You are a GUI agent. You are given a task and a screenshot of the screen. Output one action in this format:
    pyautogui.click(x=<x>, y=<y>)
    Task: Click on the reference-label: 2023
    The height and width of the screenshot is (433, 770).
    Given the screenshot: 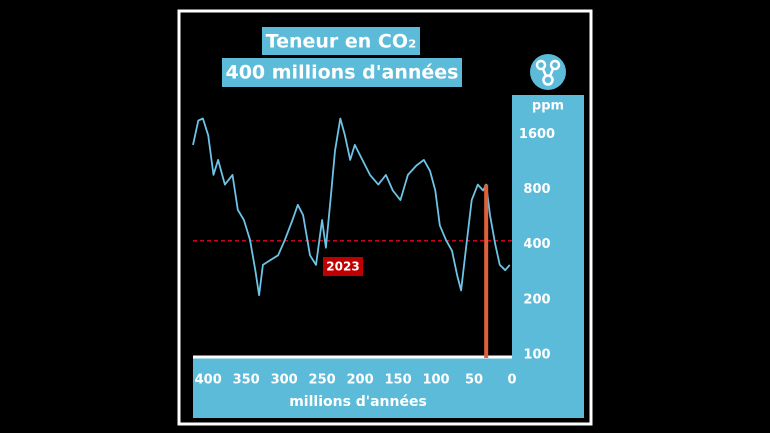 What is the action you would take?
    pyautogui.click(x=342, y=267)
    